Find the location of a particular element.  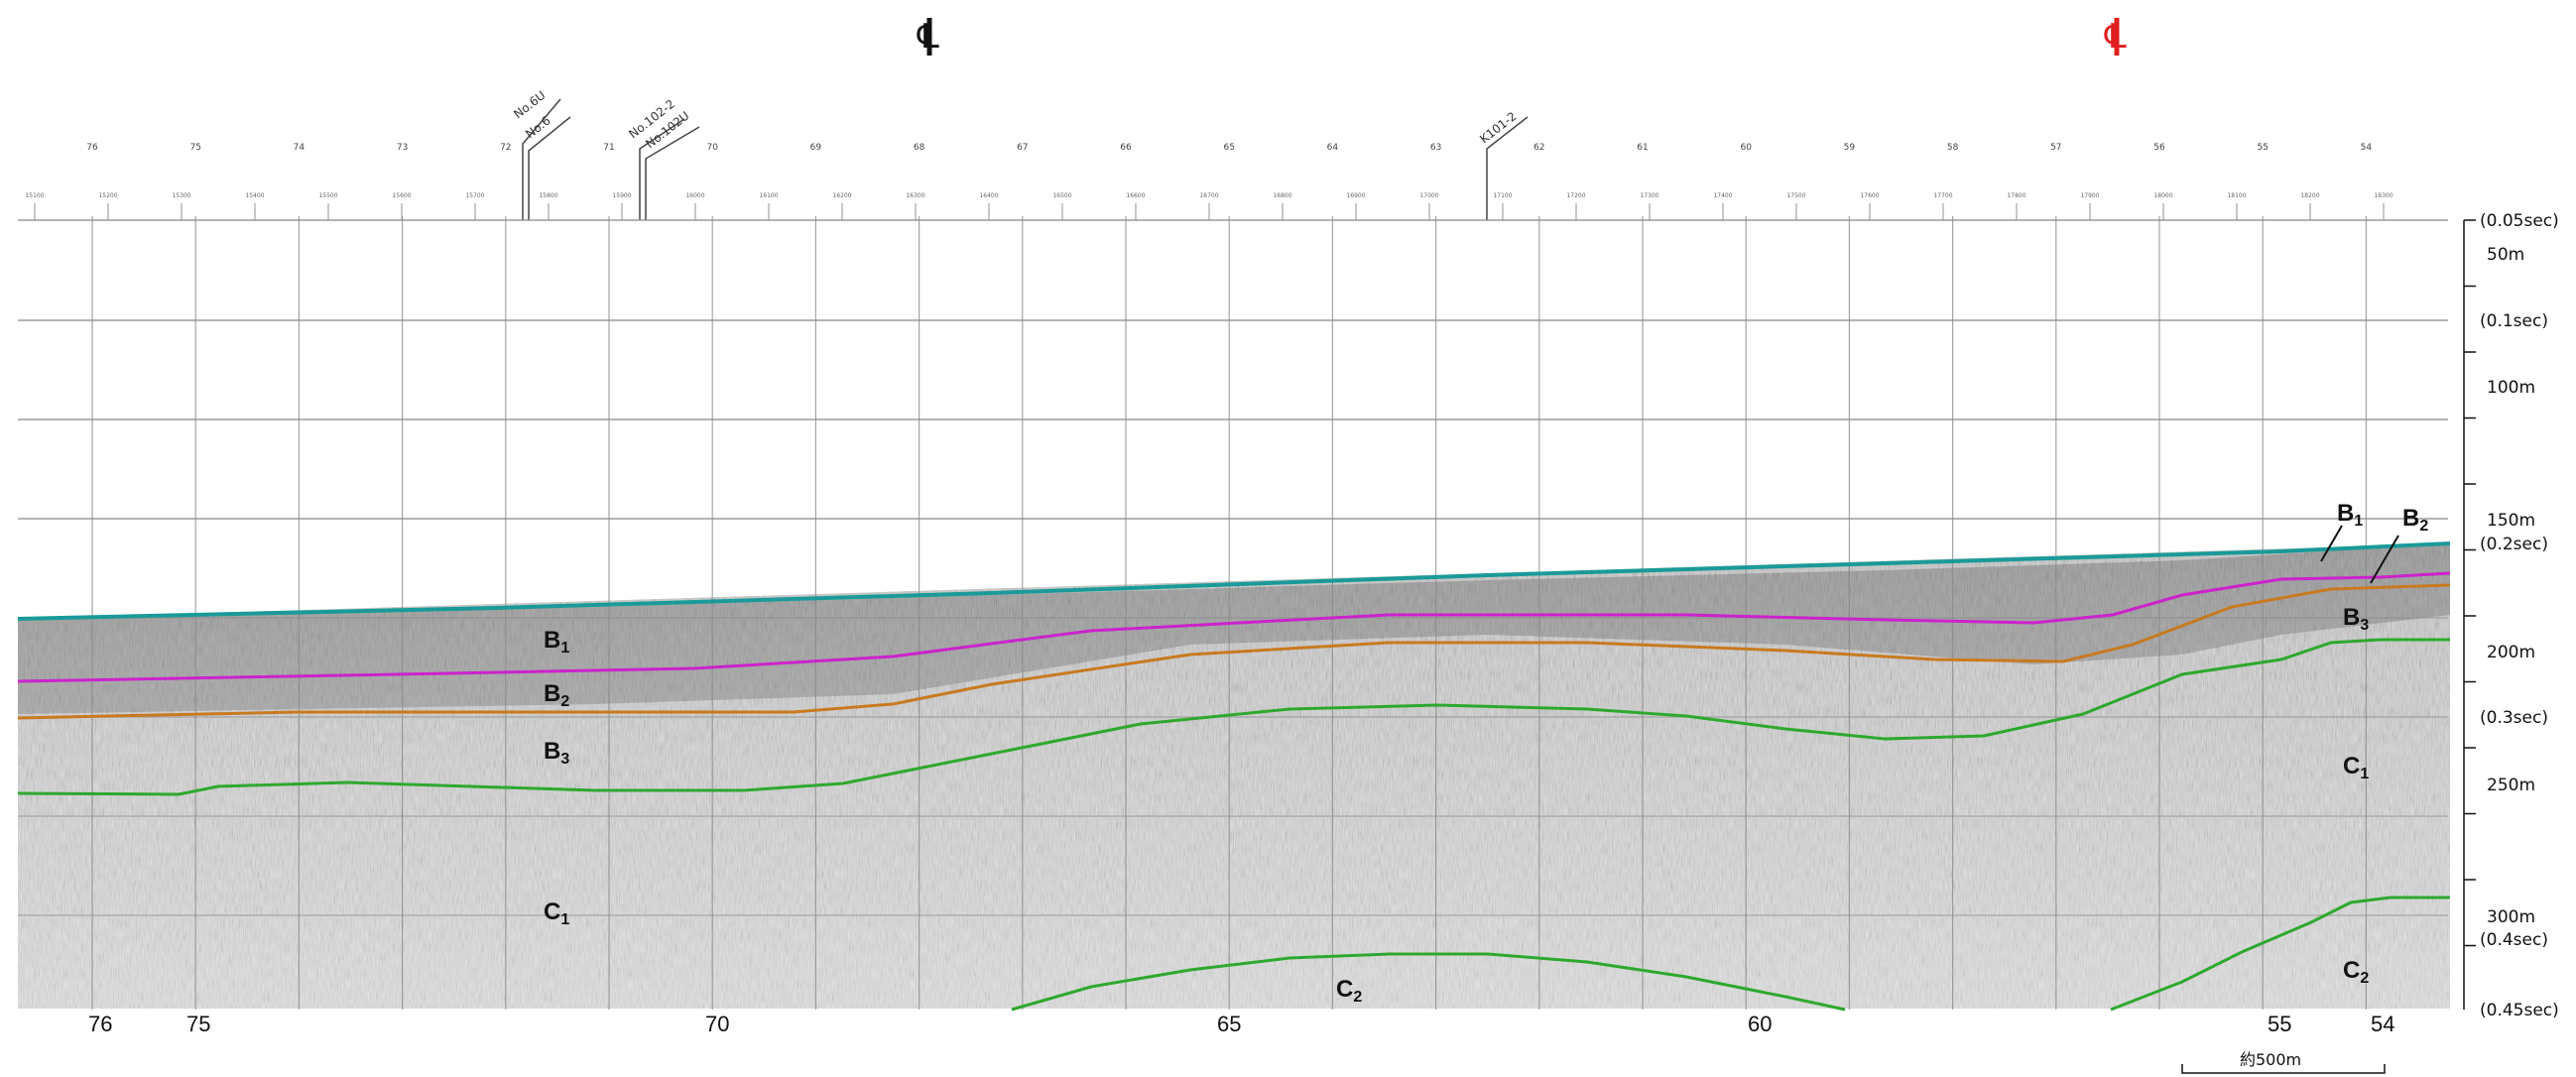

bottom-tick-65: 65 is located at coordinates (1229, 1024).